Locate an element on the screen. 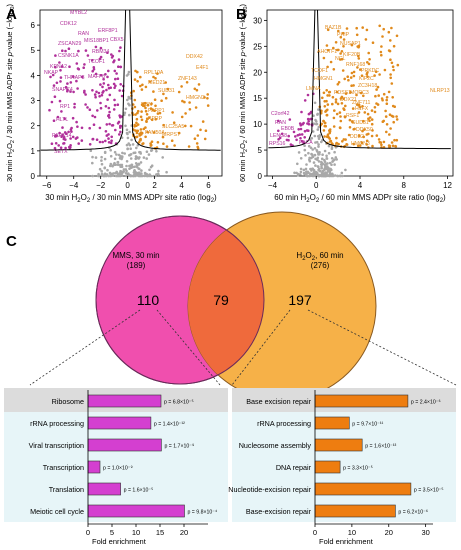  bar-category-label: rRNA processing is located at coordinates (57, 423).